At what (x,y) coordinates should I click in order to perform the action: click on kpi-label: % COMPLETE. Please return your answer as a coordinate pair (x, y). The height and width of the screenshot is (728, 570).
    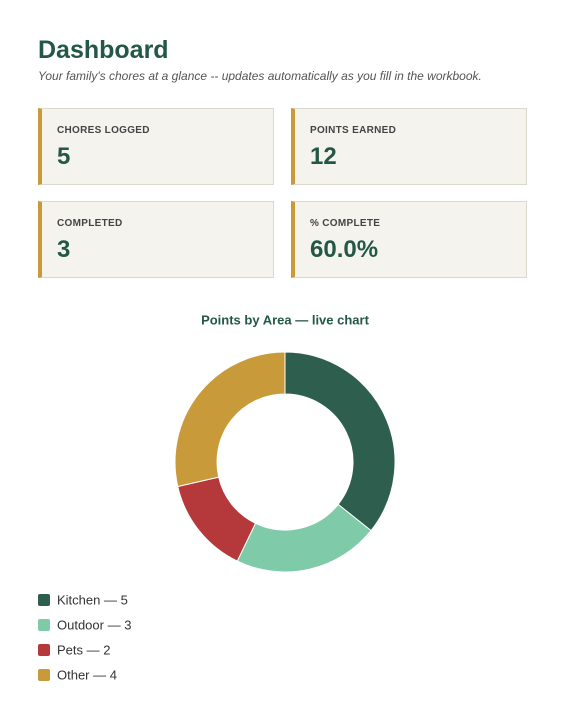
    Looking at the image, I should click on (345, 223).